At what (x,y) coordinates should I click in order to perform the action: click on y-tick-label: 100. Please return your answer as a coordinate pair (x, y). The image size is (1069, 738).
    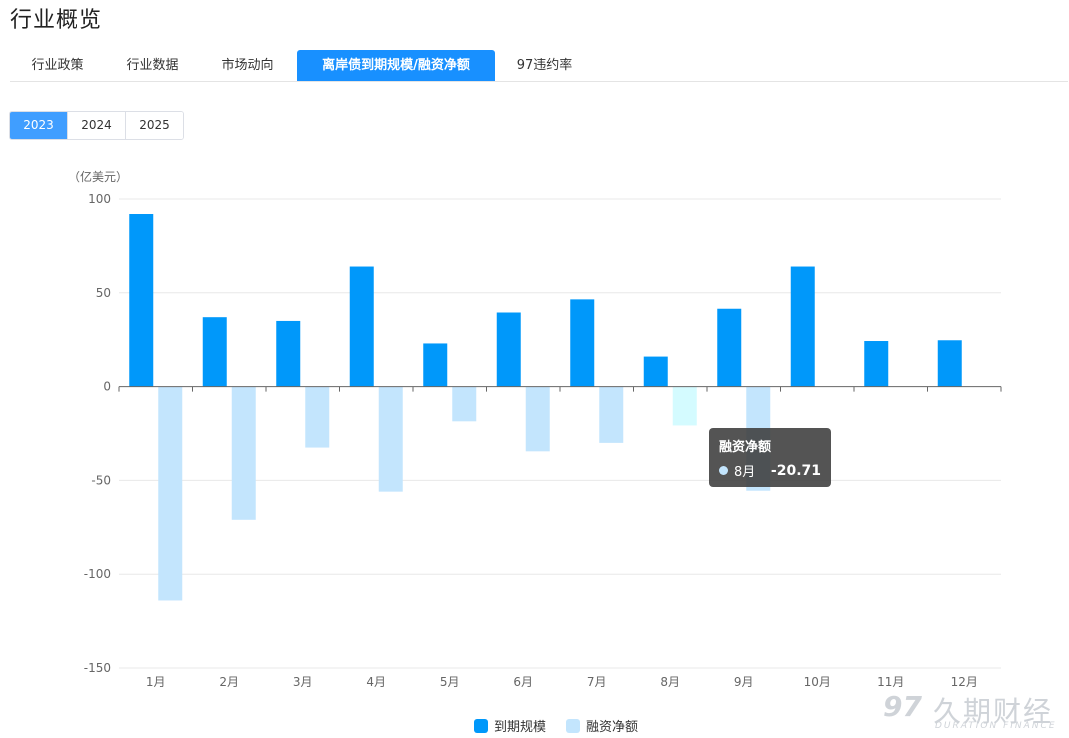
    Looking at the image, I should click on (99, 199).